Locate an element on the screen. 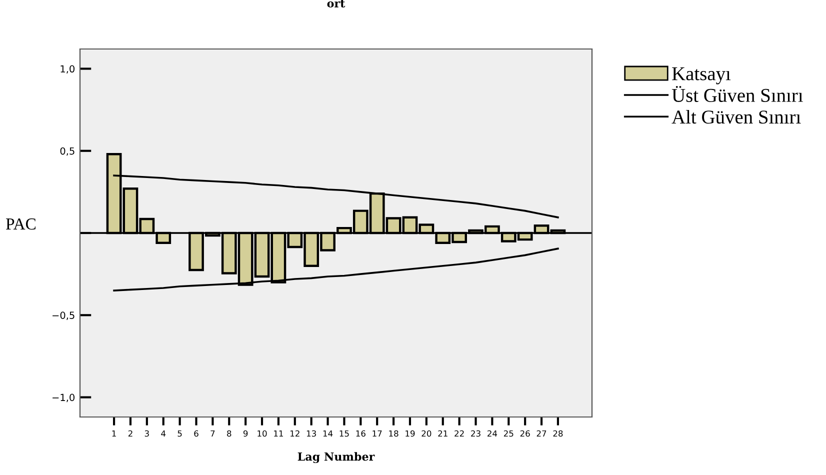  y-tick-label: −0,5 is located at coordinates (63, 316).